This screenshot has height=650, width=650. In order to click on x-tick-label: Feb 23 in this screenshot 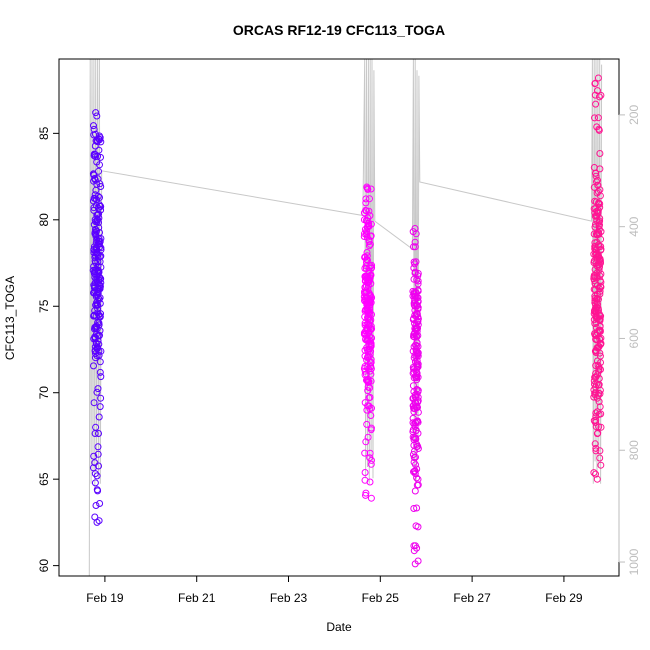, I will do `click(289, 598)`.